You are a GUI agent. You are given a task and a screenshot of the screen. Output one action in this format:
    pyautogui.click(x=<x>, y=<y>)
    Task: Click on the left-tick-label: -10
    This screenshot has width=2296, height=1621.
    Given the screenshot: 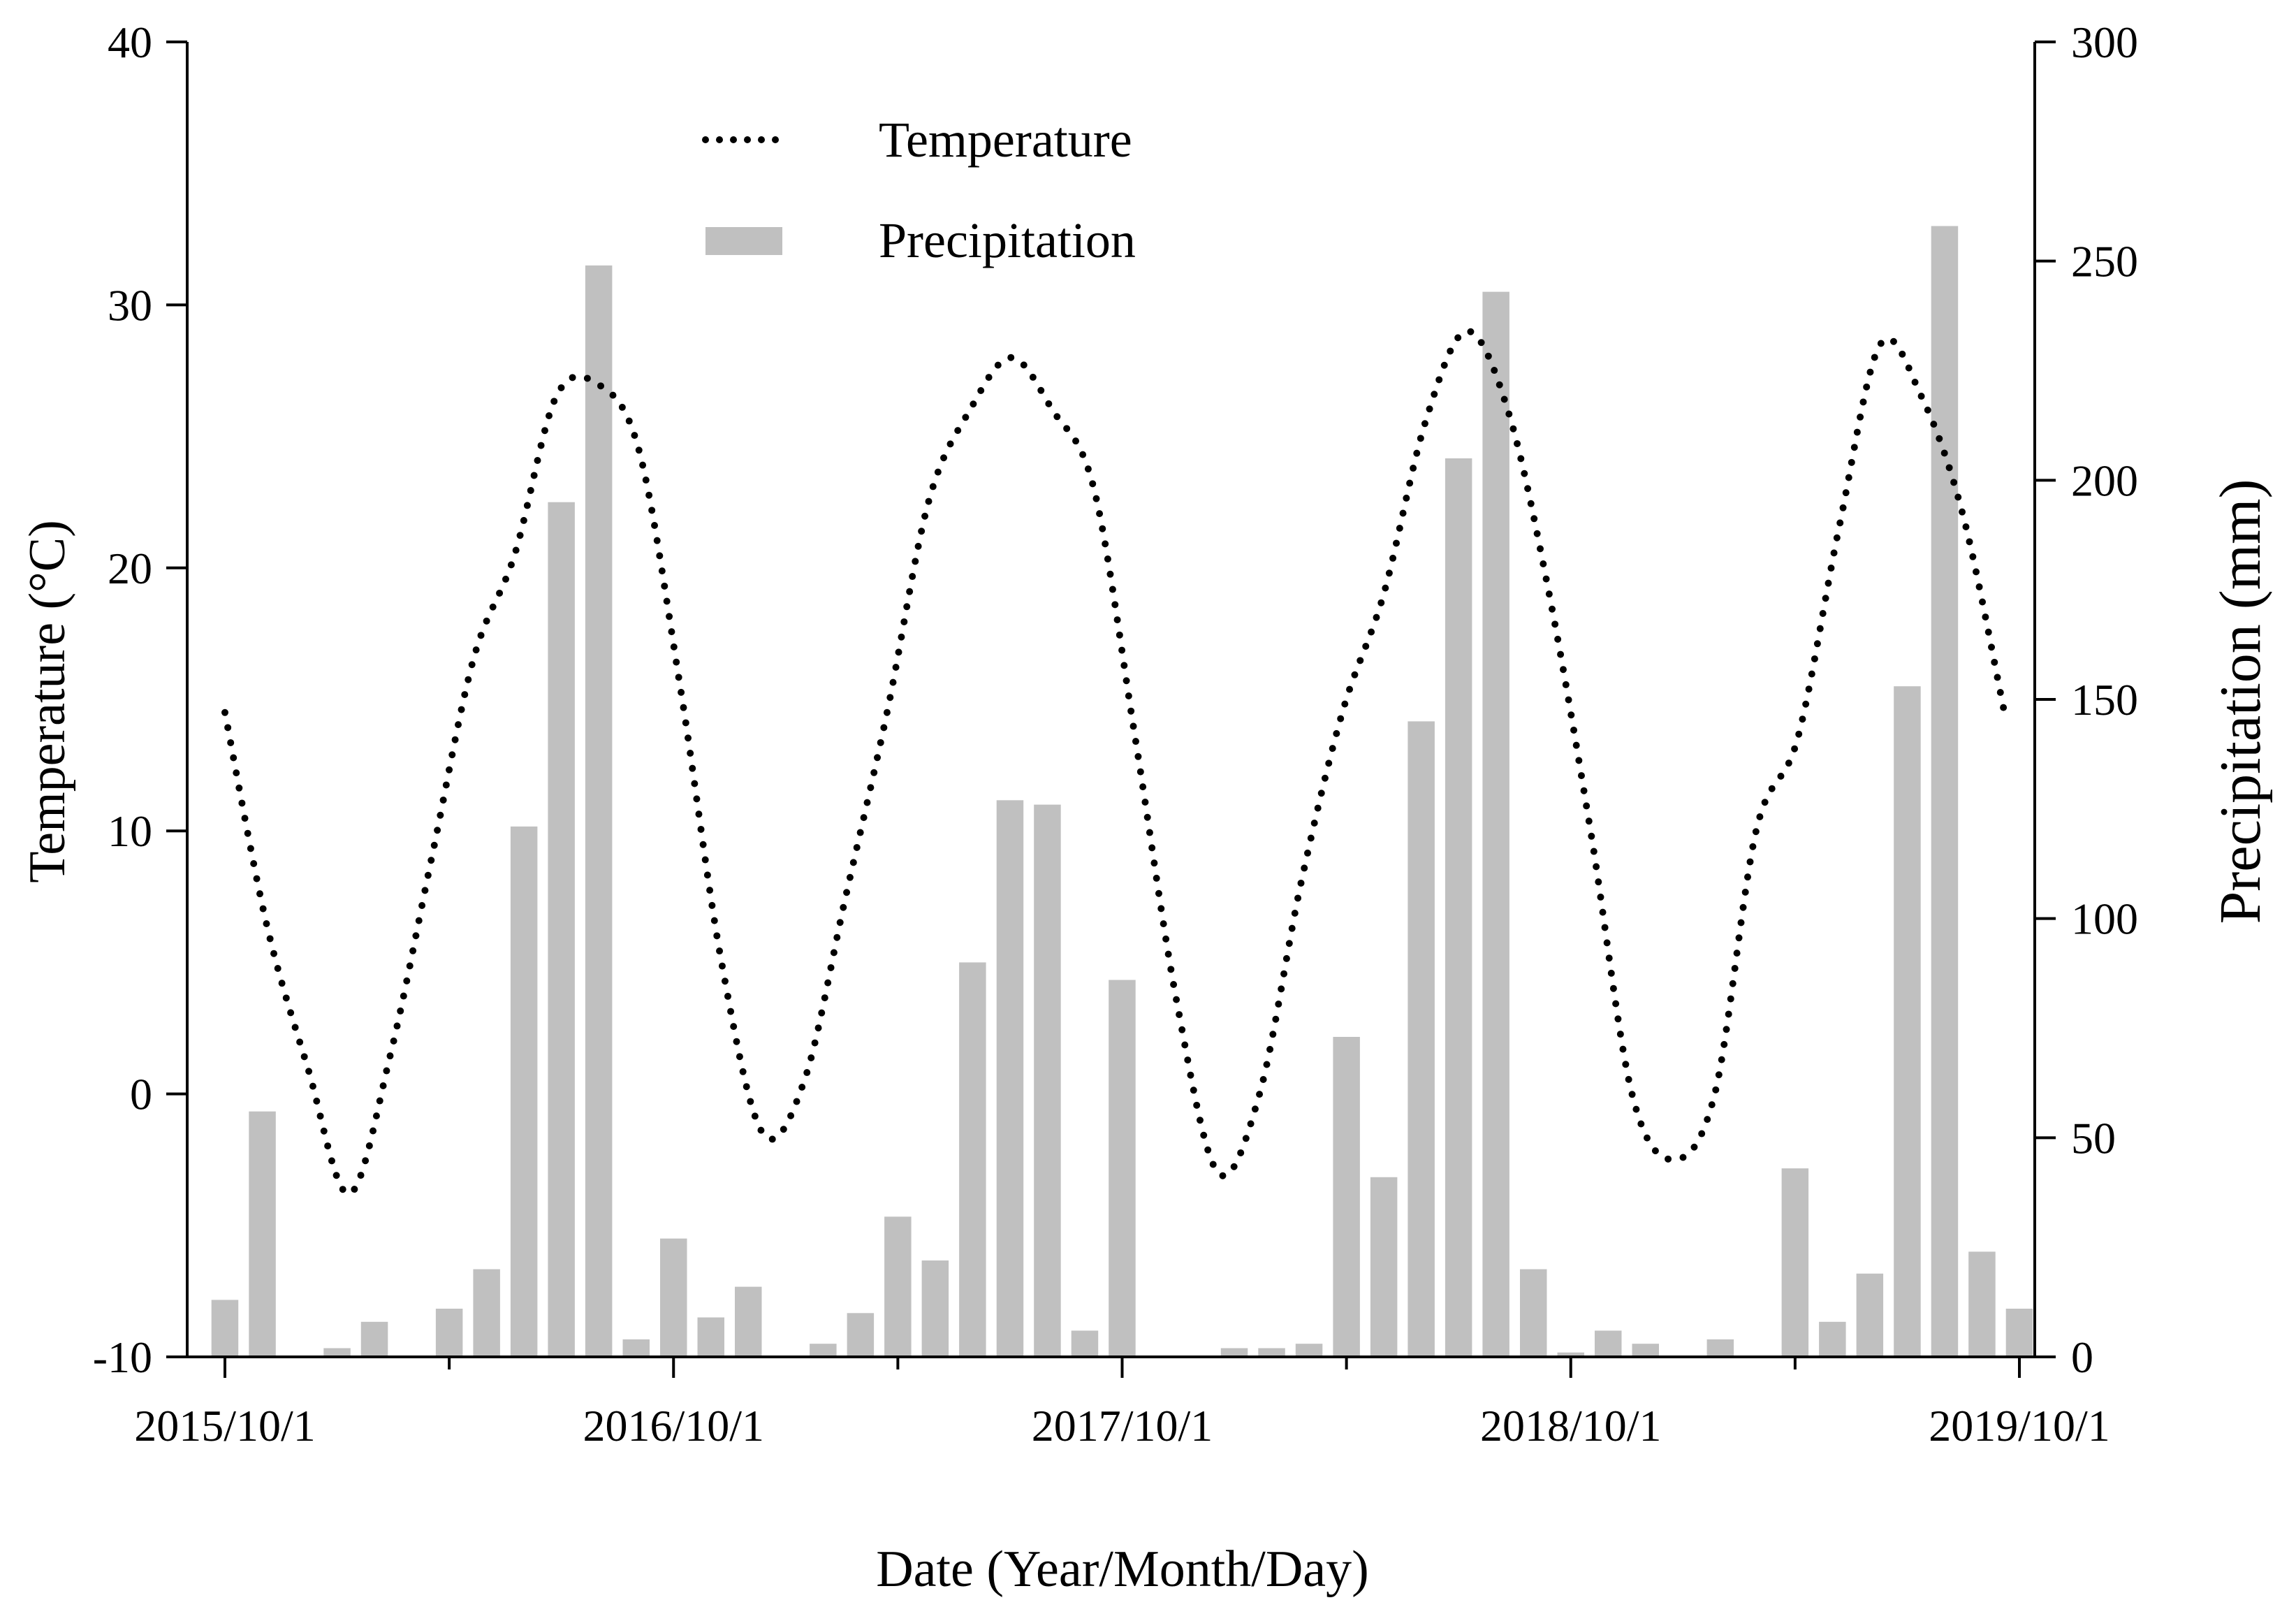 What is the action you would take?
    pyautogui.click(x=122, y=1357)
    